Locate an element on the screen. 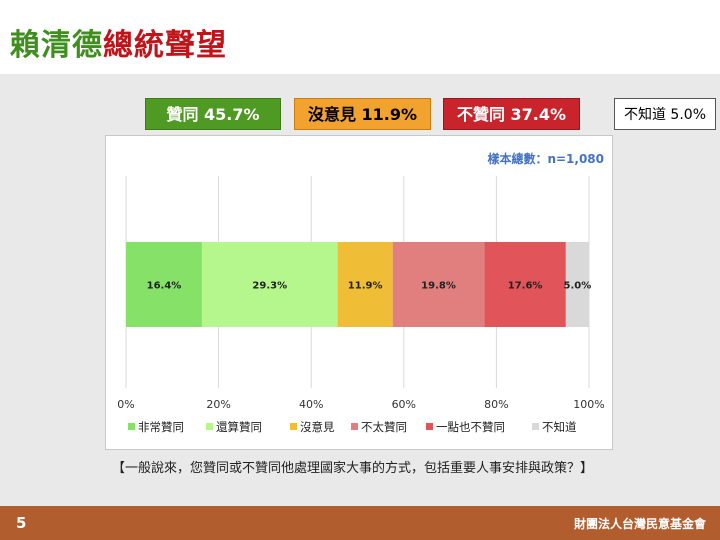 This screenshot has height=540, width=720. x-tick-label: 40% is located at coordinates (311, 404).